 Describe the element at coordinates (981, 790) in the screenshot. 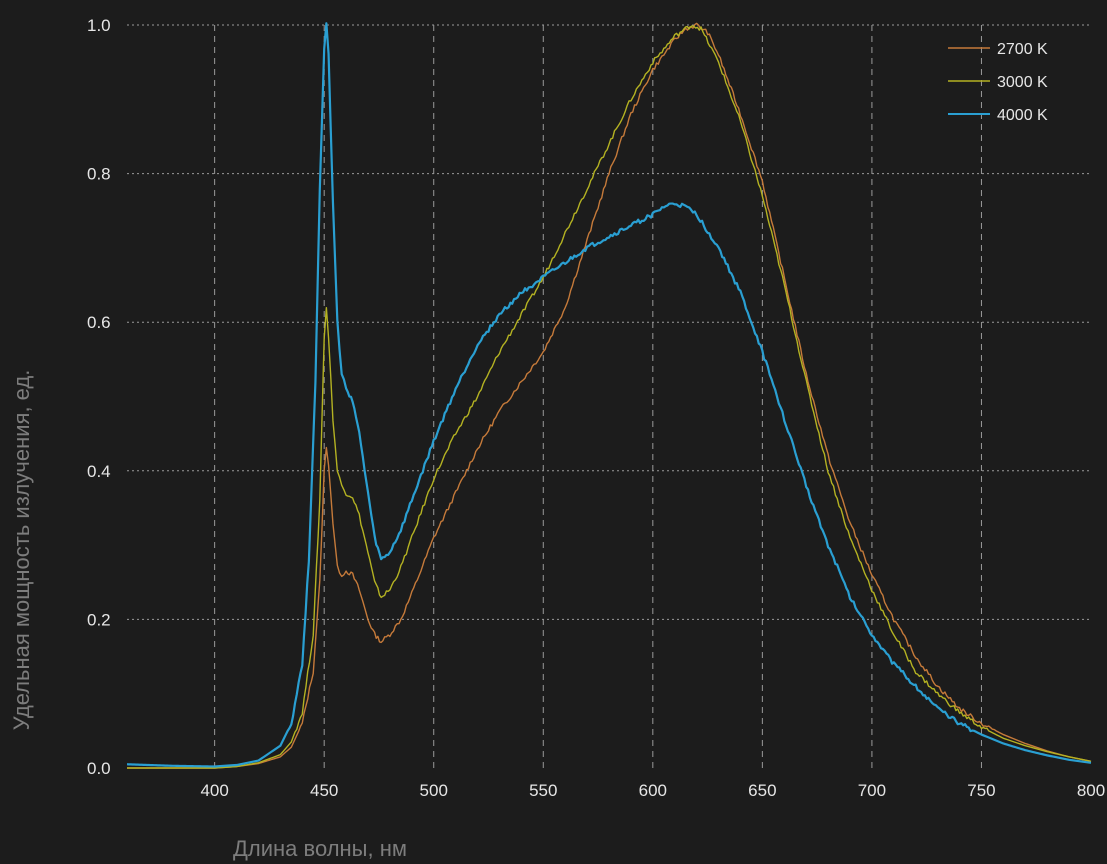

I see `x-tick-label: 750` at that location.